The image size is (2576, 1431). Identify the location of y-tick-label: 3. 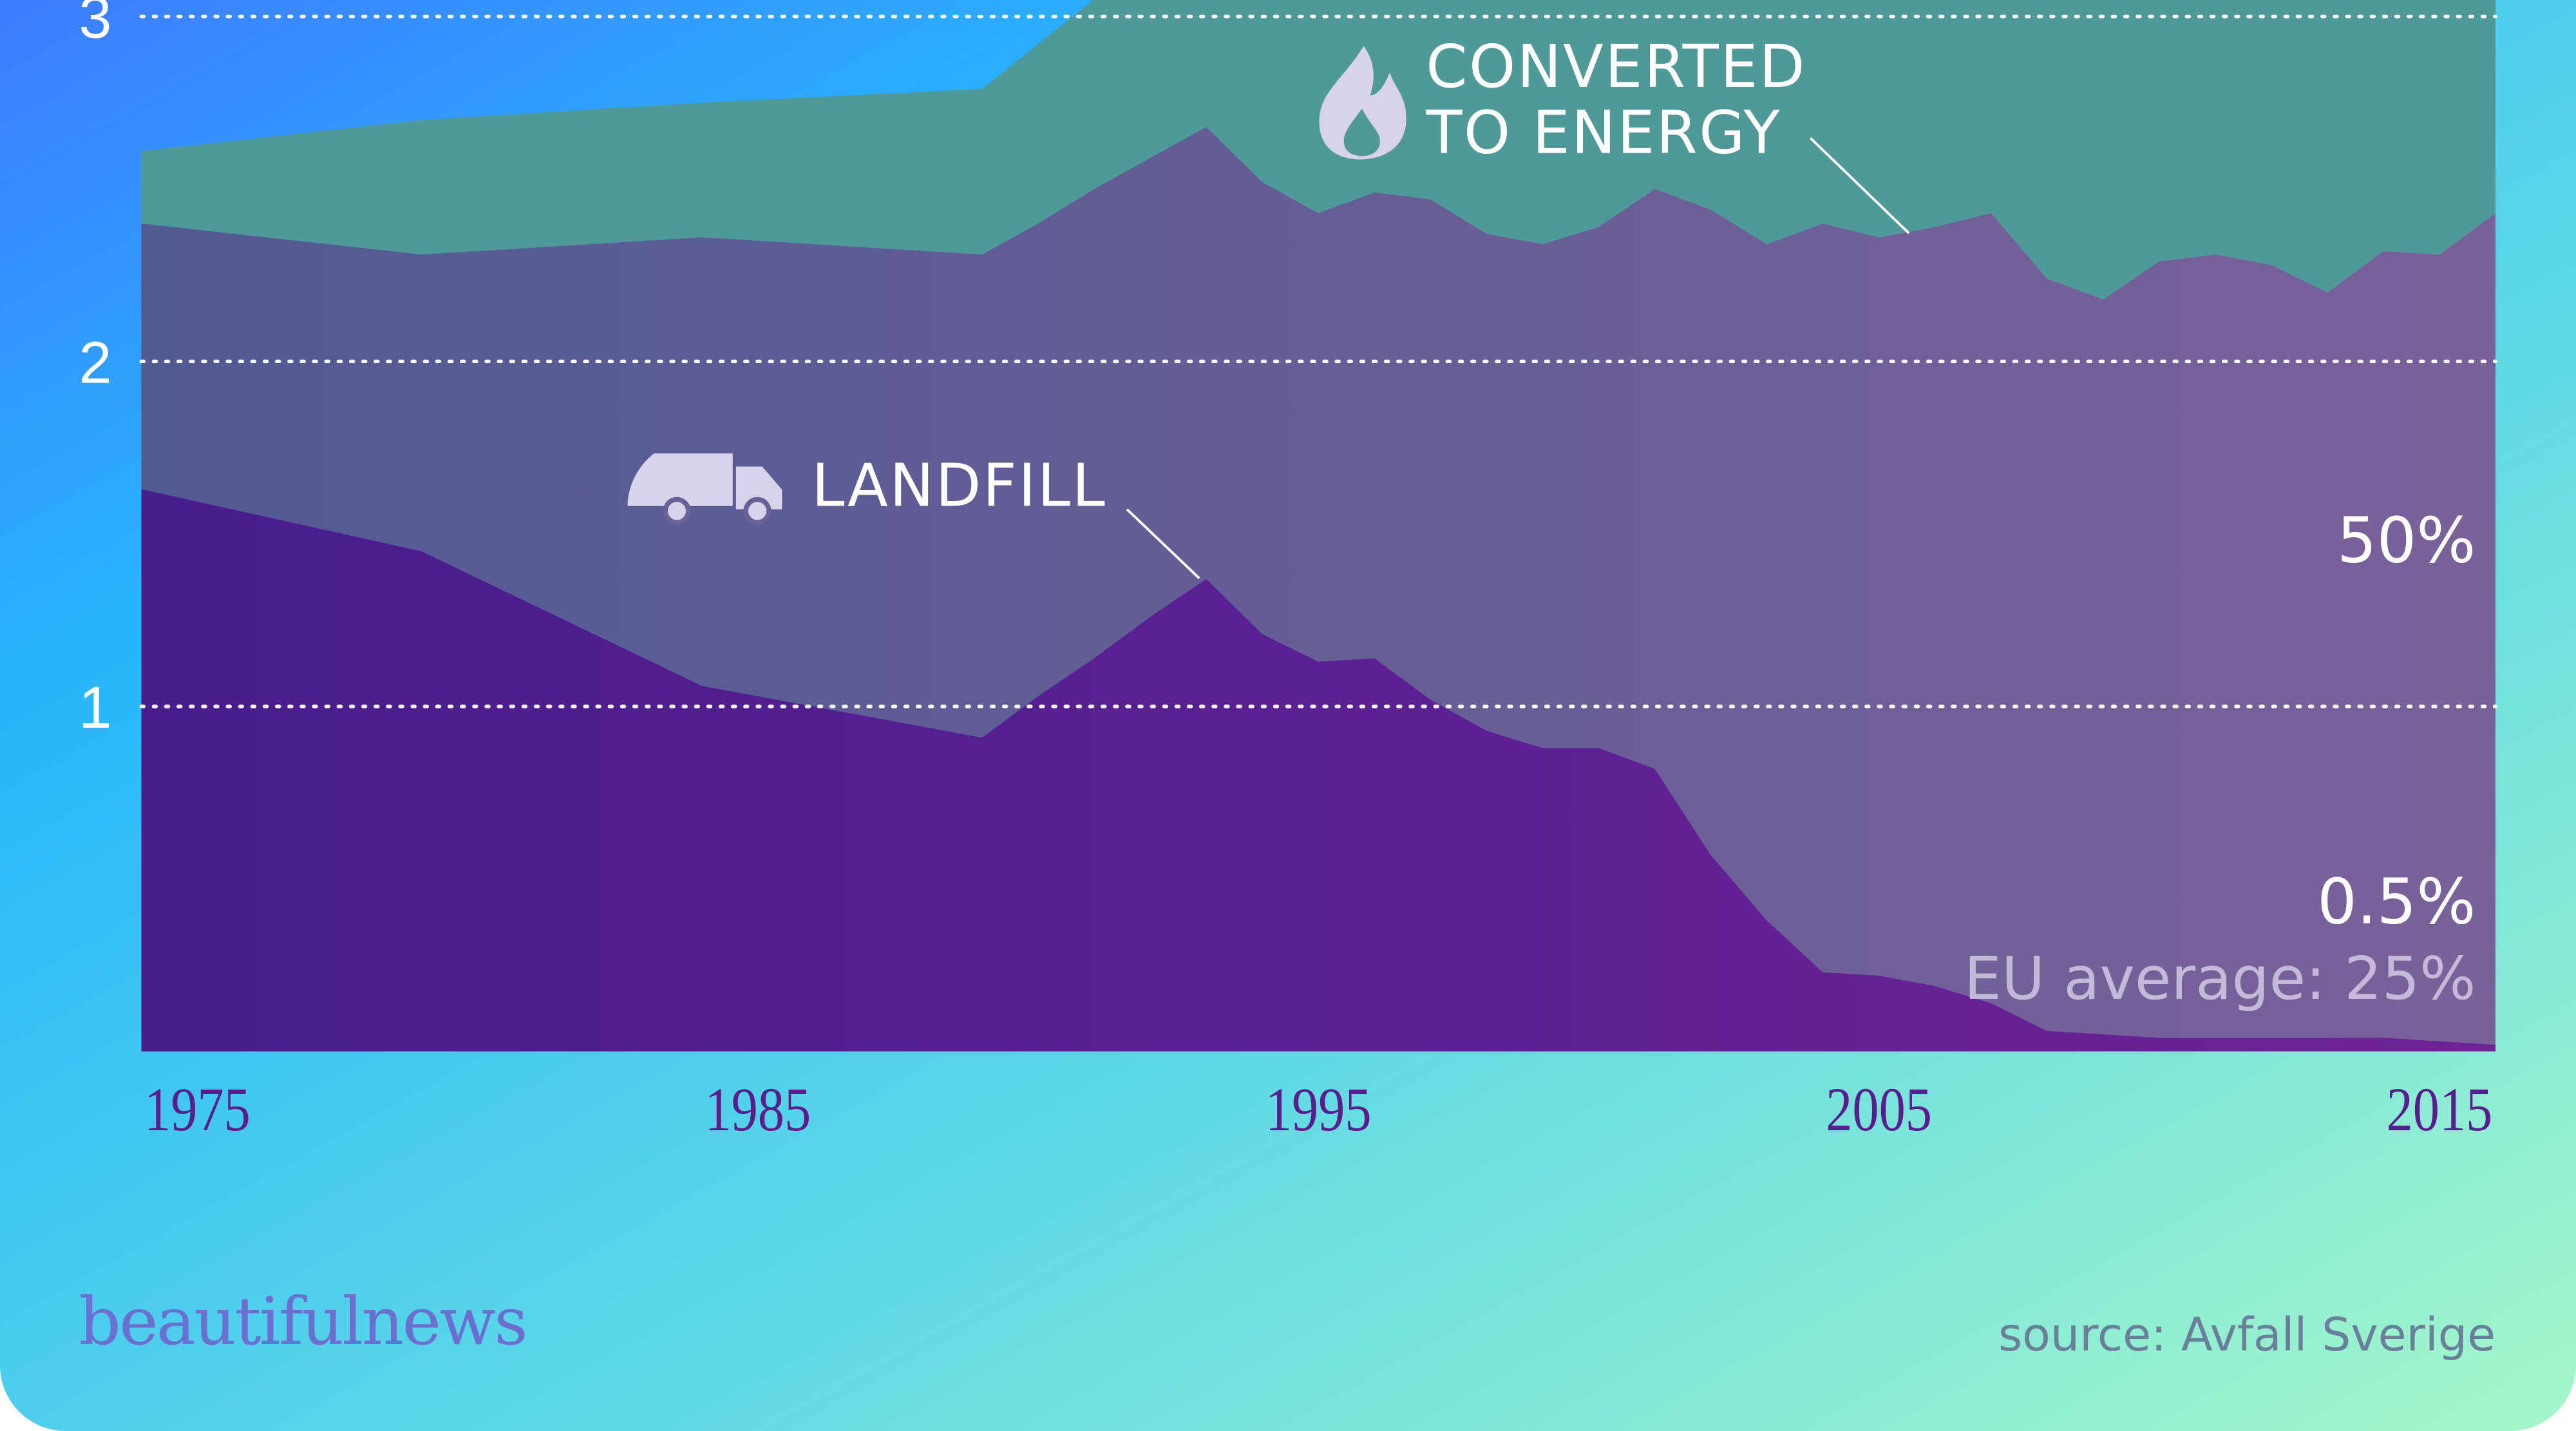
(95, 25).